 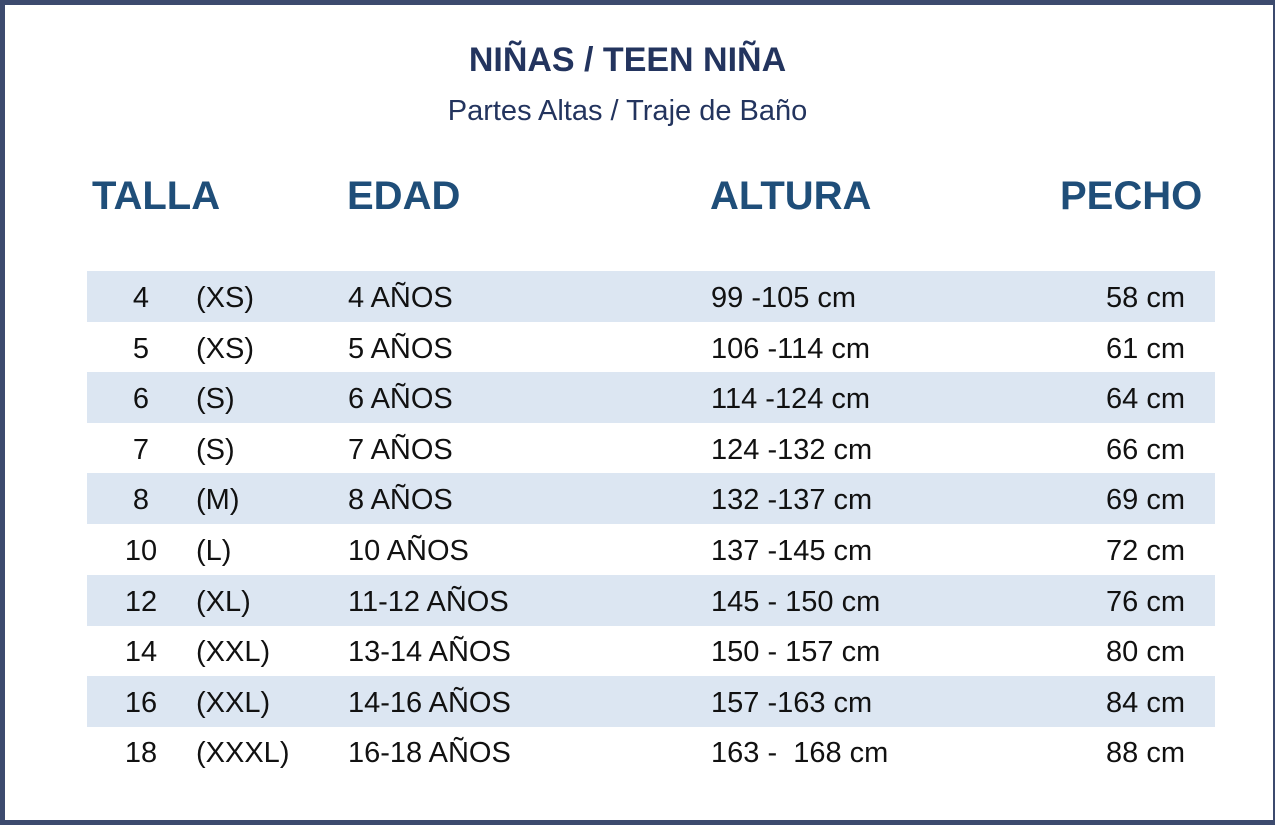 What do you see at coordinates (141, 348) in the screenshot?
I see `size-number: 5` at bounding box center [141, 348].